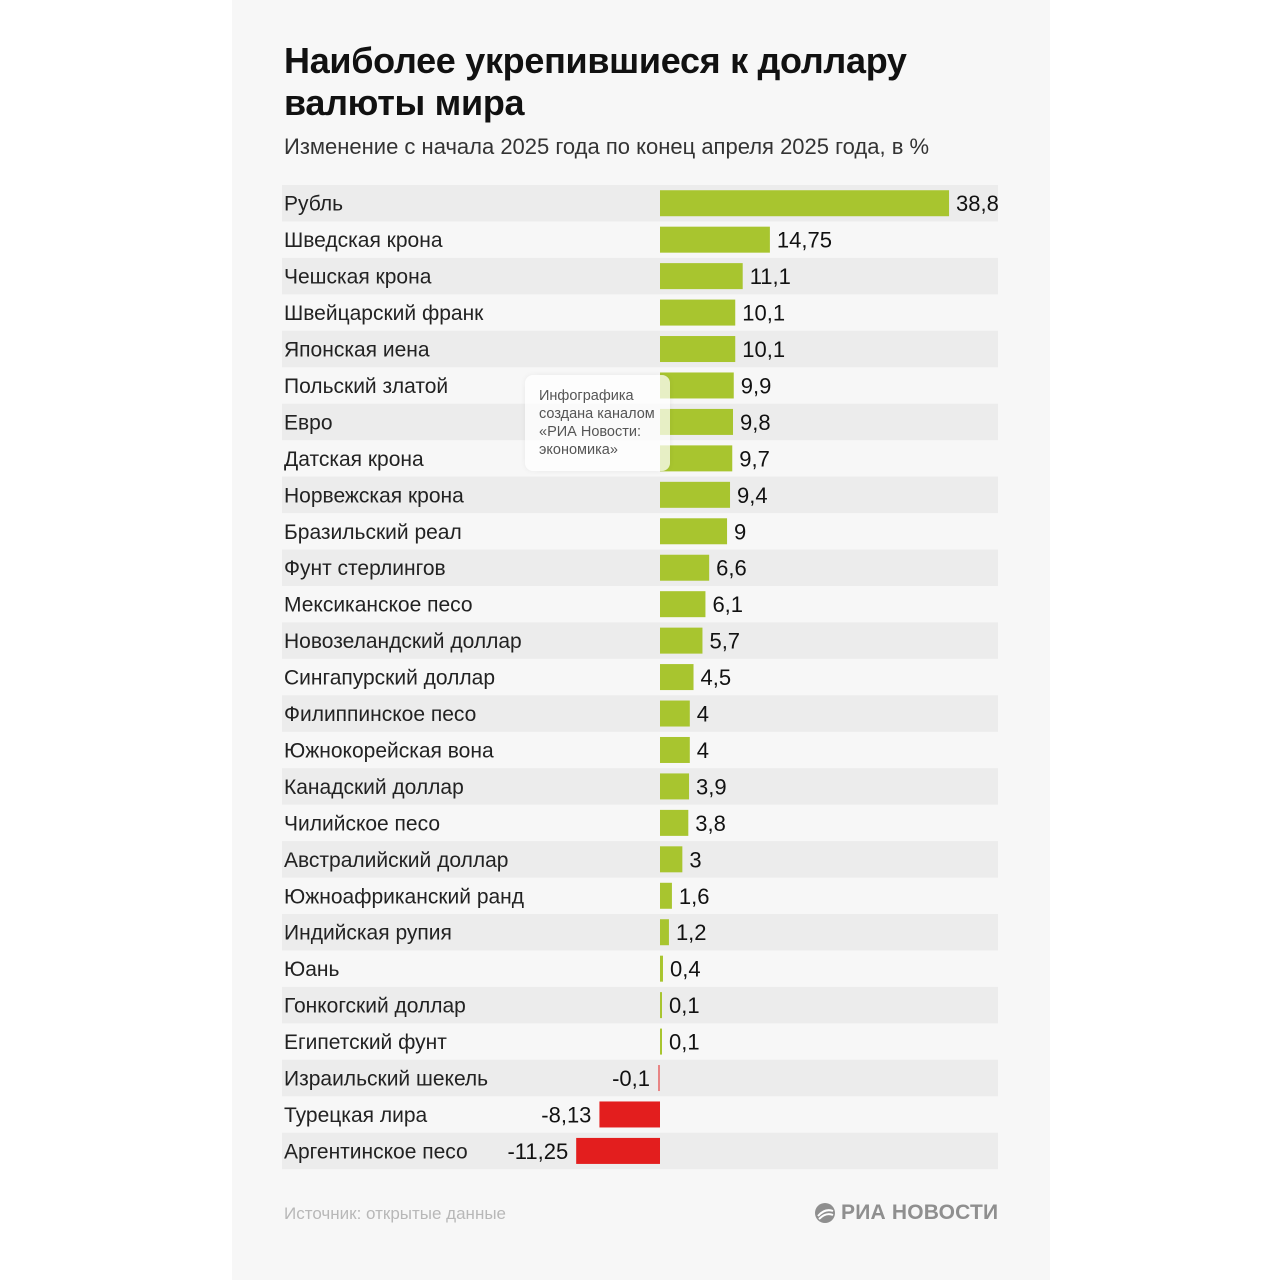 This screenshot has width=1280, height=1280. Describe the element at coordinates (358, 277) in the screenshot. I see `category-label: Чешская крона` at that location.